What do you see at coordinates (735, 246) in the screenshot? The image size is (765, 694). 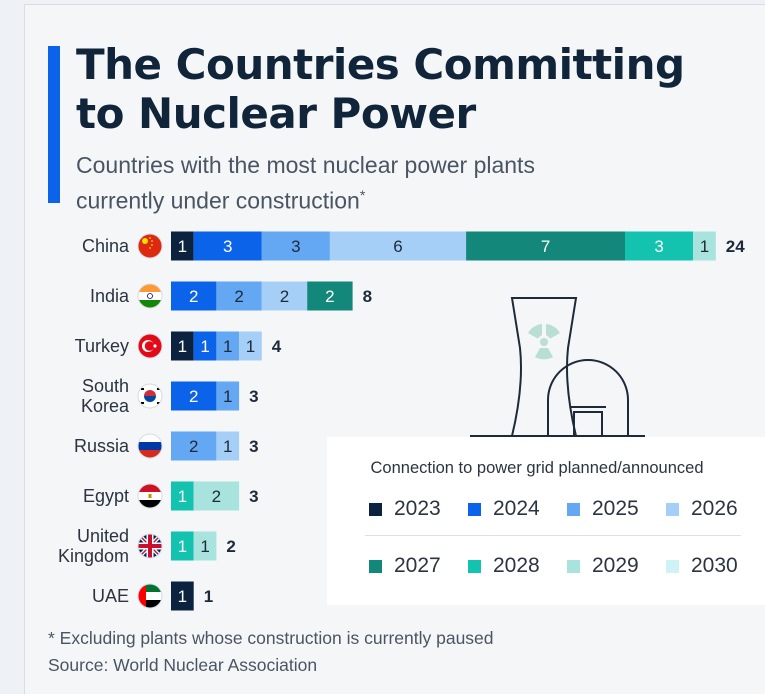 I see `total-label: 24` at bounding box center [735, 246].